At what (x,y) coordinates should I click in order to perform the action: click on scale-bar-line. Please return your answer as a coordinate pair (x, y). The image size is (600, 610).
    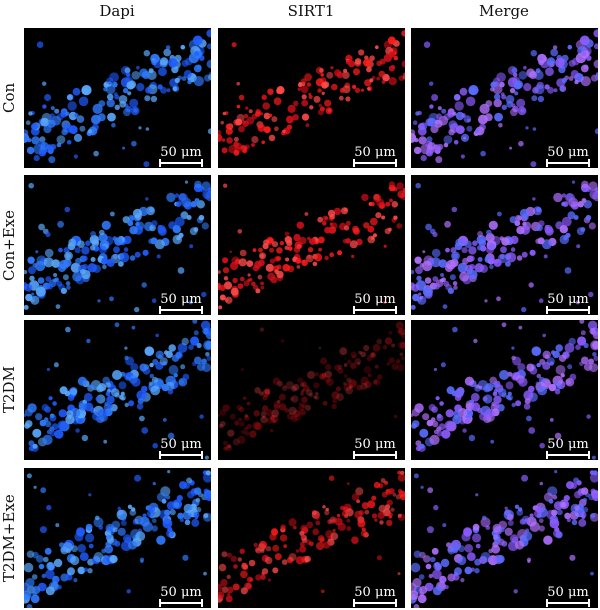
    Looking at the image, I should click on (375, 310).